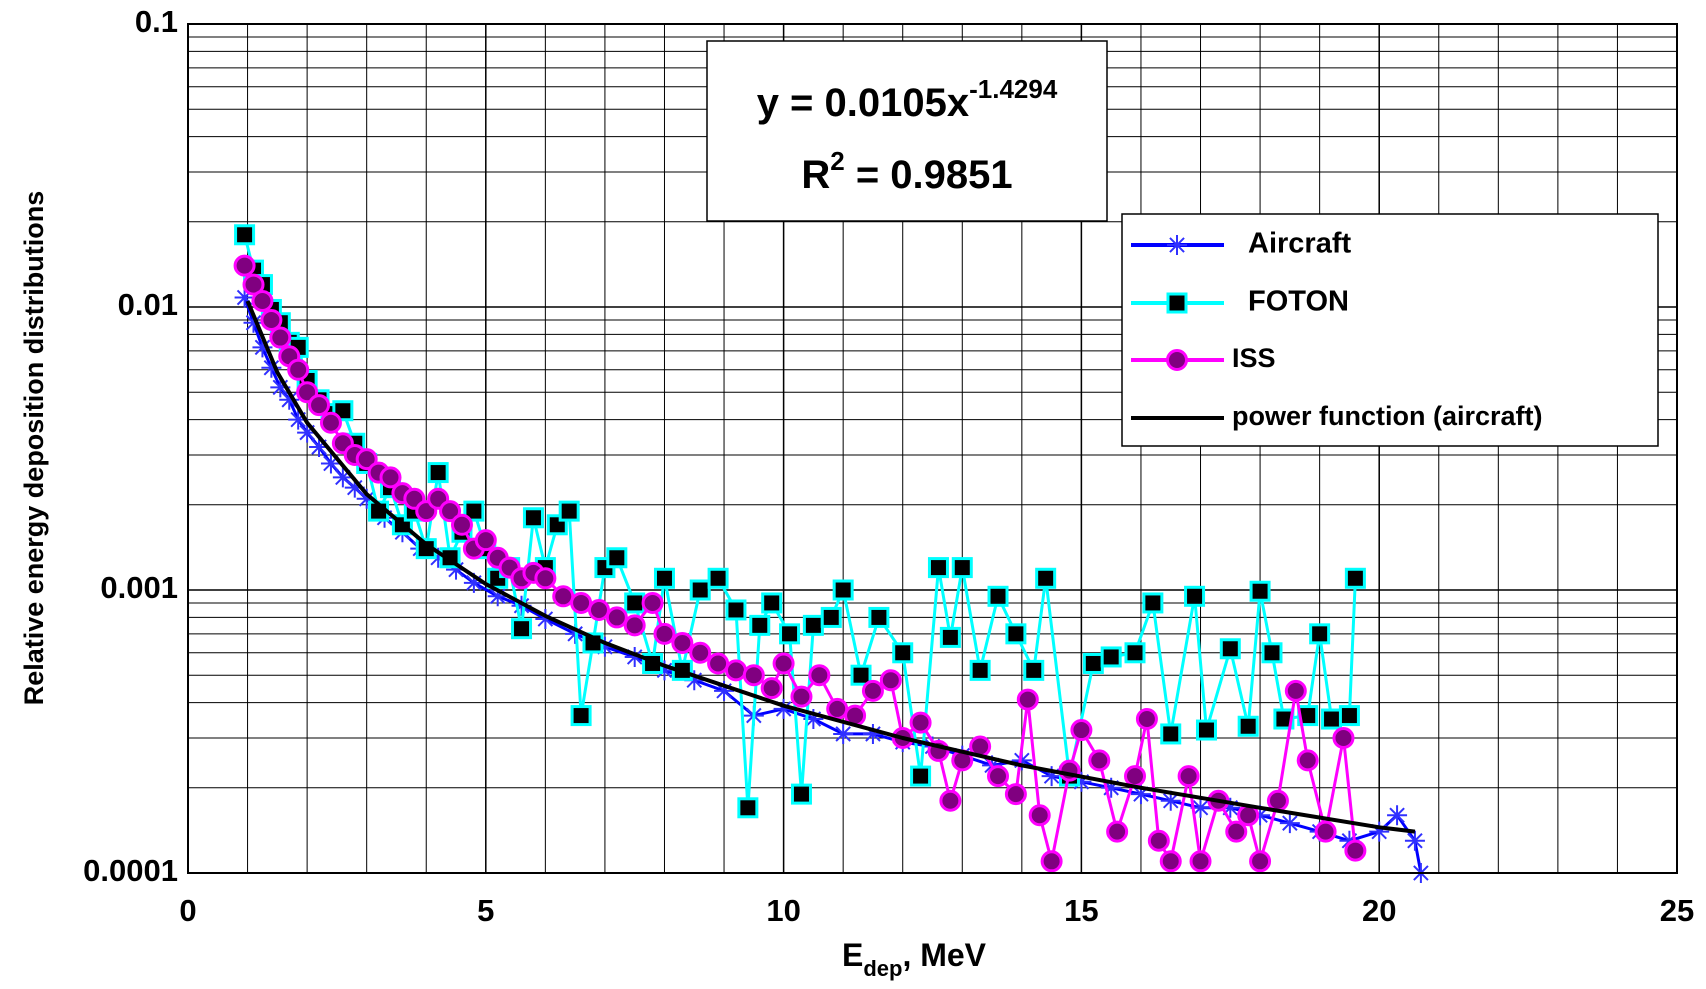 The height and width of the screenshot is (989, 1706). I want to click on r-value: = 0.9851, so click(929, 175).